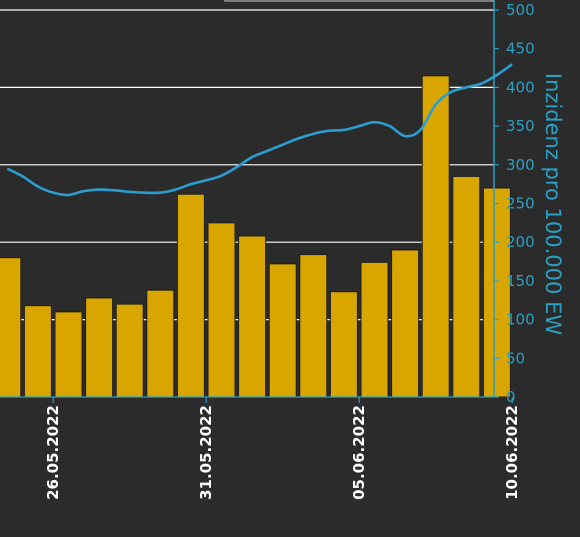 Image resolution: width=580 pixels, height=537 pixels. What do you see at coordinates (520, 281) in the screenshot?
I see `y-tick-label: 150` at bounding box center [520, 281].